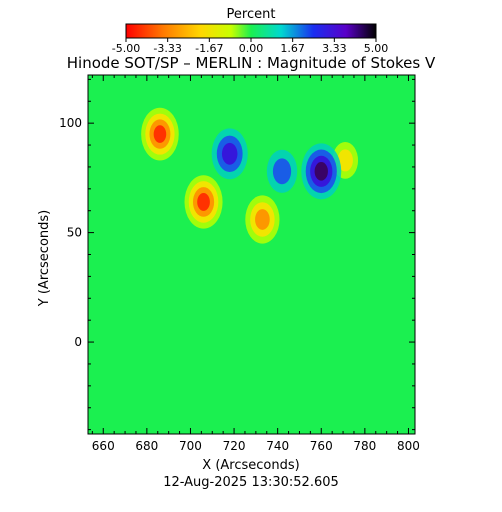 The image size is (502, 512). Describe the element at coordinates (234, 446) in the screenshot. I see `x-tick-label: 720` at that location.